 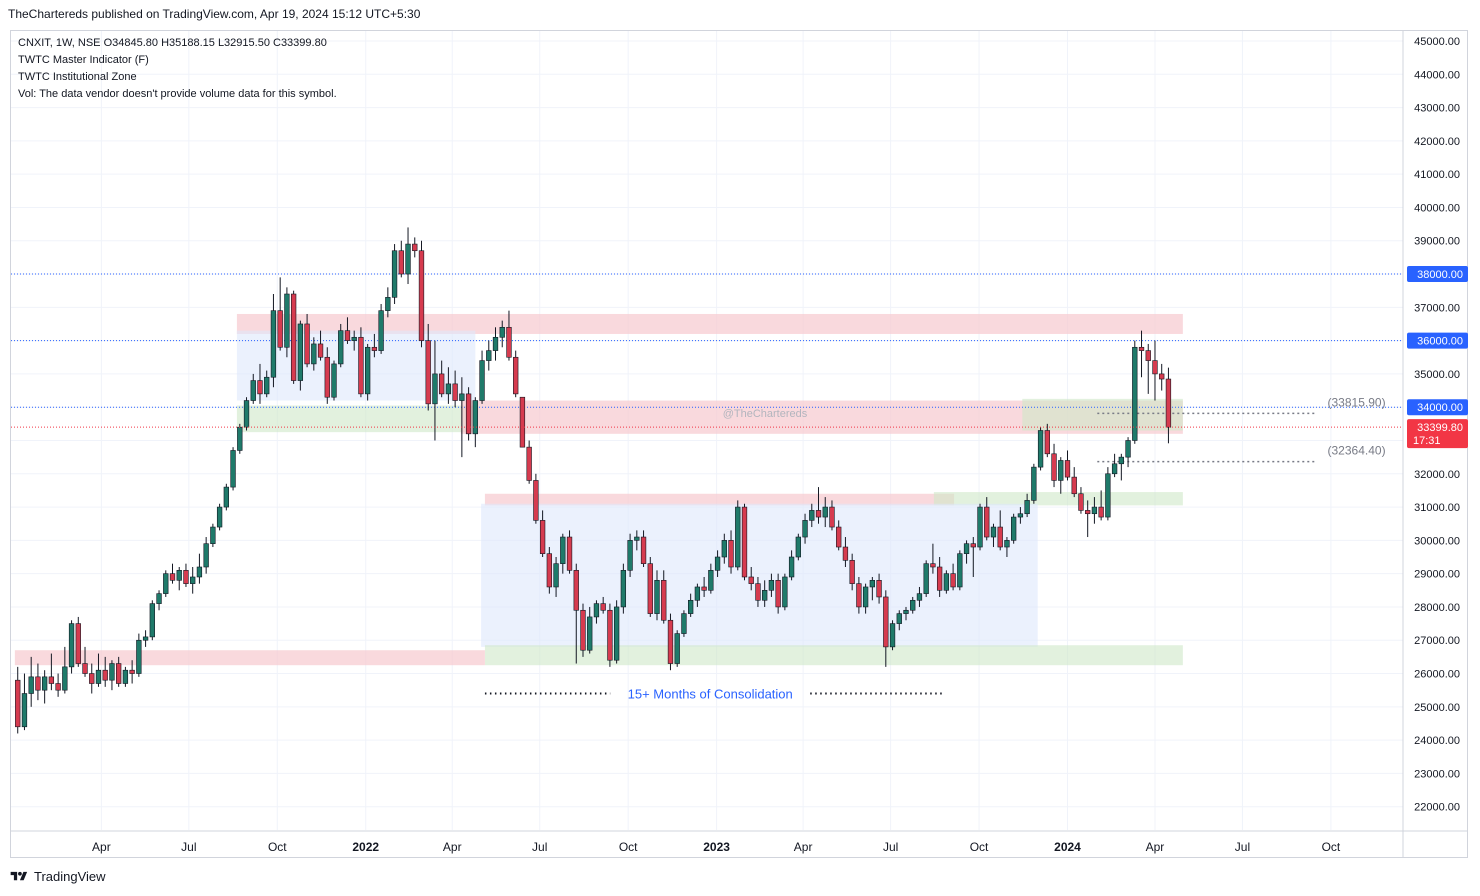 What do you see at coordinates (58, 876) in the screenshot?
I see `tradingview-footer: TradingView` at bounding box center [58, 876].